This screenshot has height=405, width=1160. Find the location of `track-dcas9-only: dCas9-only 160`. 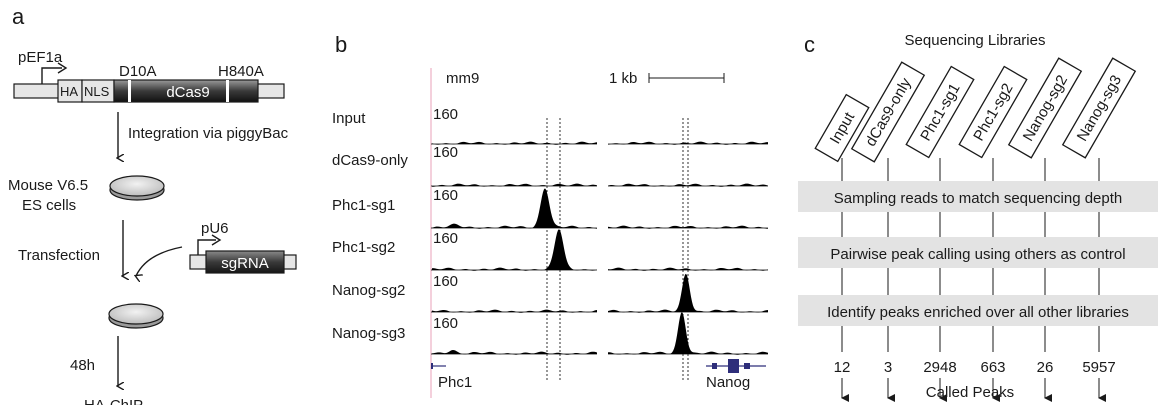

track-dcas9-only: dCas9-only 160 is located at coordinates (550, 165).